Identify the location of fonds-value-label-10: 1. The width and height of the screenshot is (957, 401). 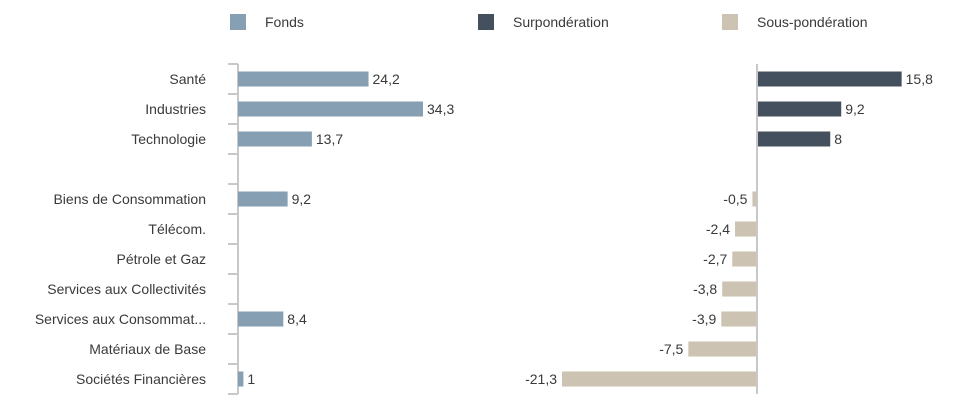
(251, 379).